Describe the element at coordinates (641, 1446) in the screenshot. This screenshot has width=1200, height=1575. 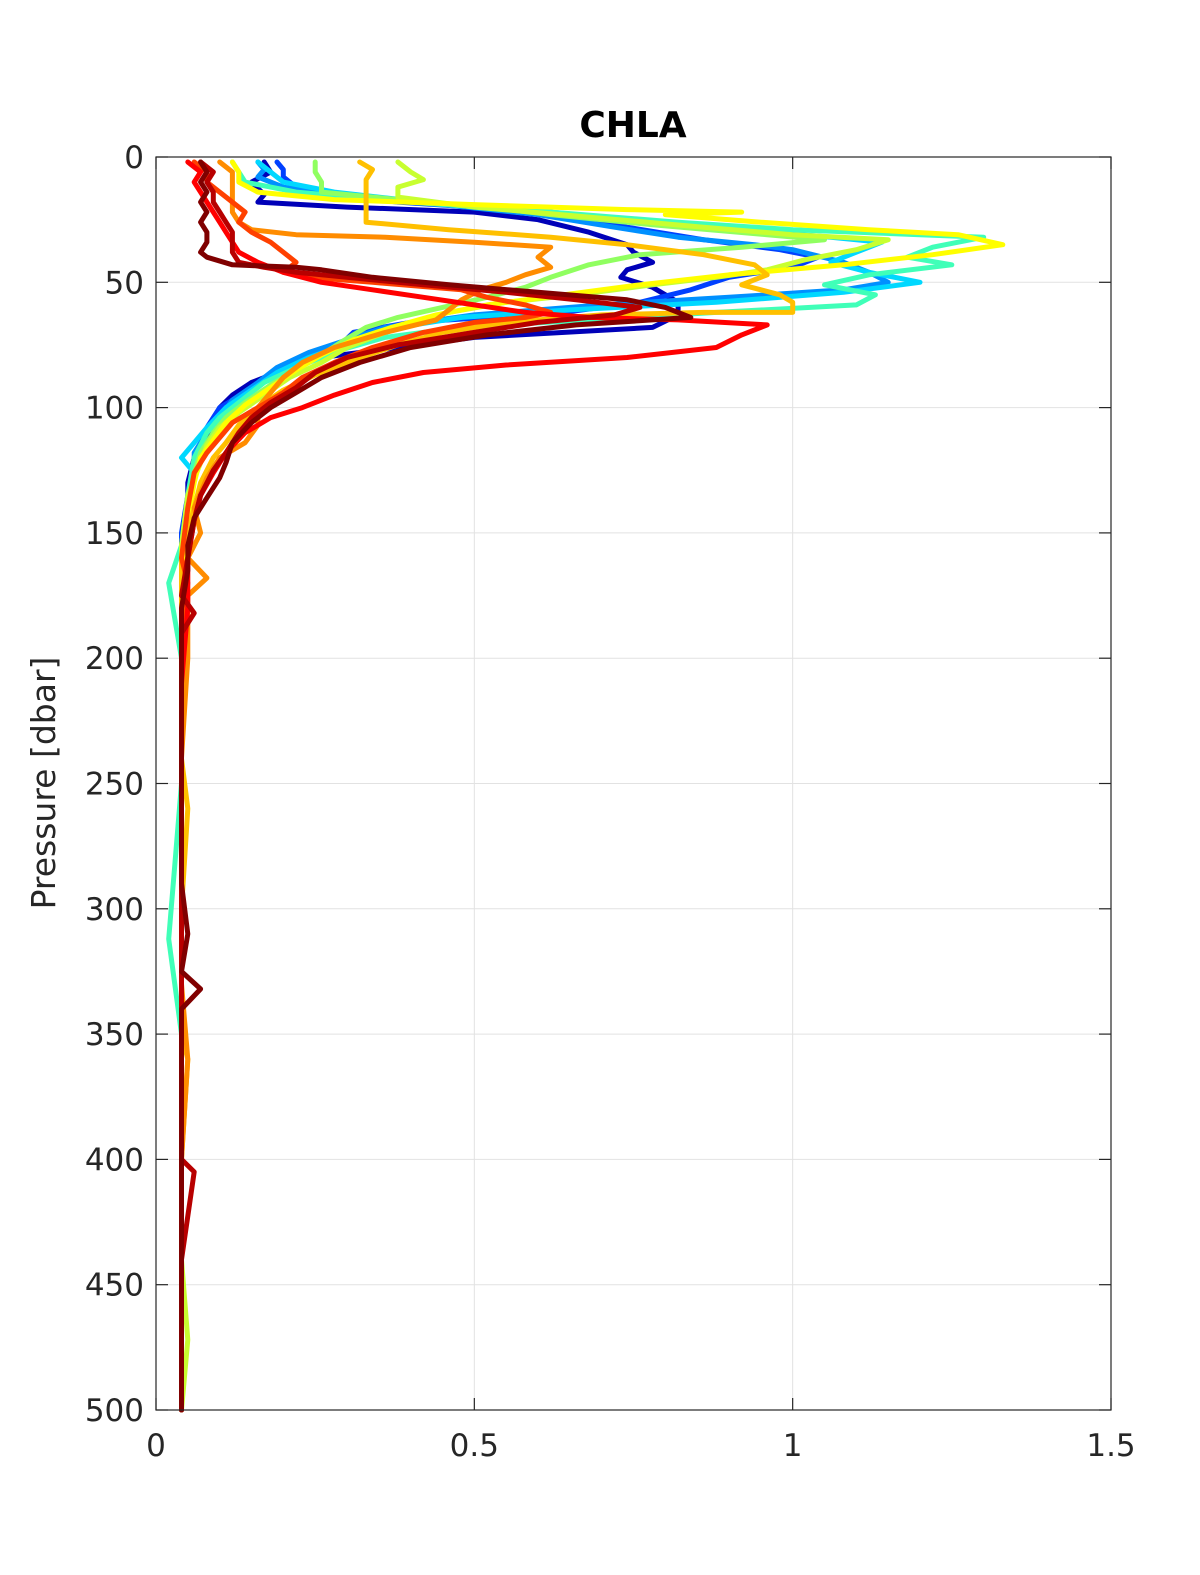
I see `x-tick-labels: 0 0.5 1 1.5` at that location.